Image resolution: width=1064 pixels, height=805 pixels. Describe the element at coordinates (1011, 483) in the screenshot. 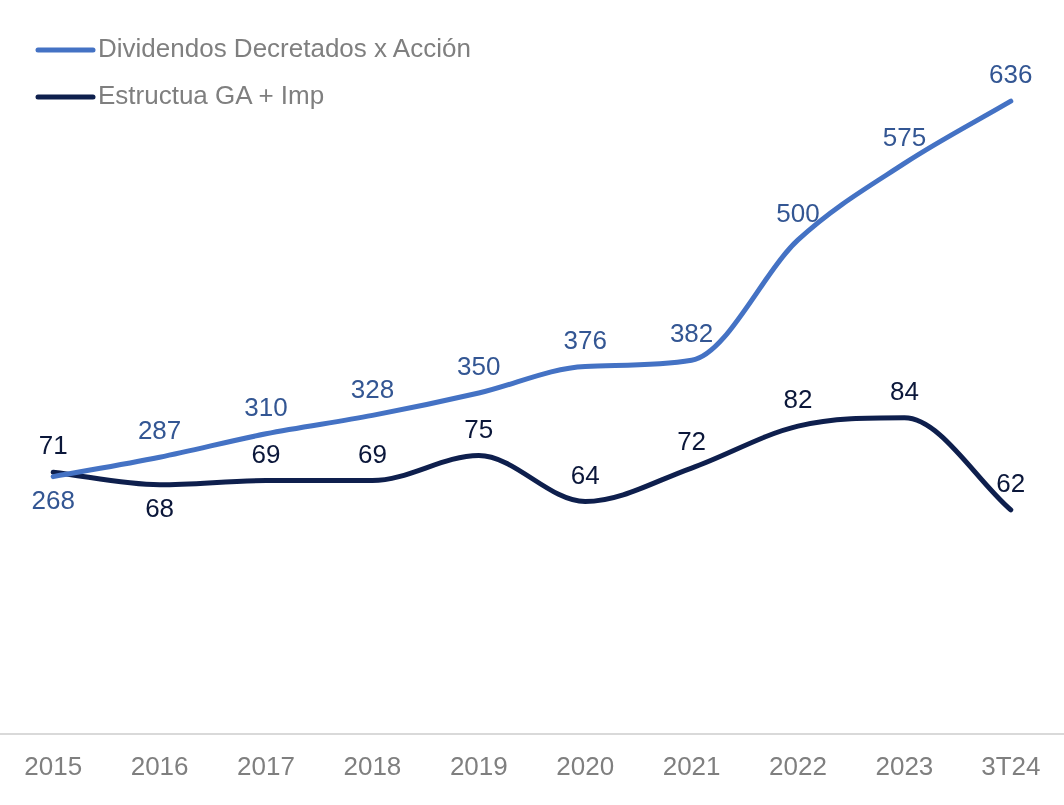

I see `data-label: 62` at that location.